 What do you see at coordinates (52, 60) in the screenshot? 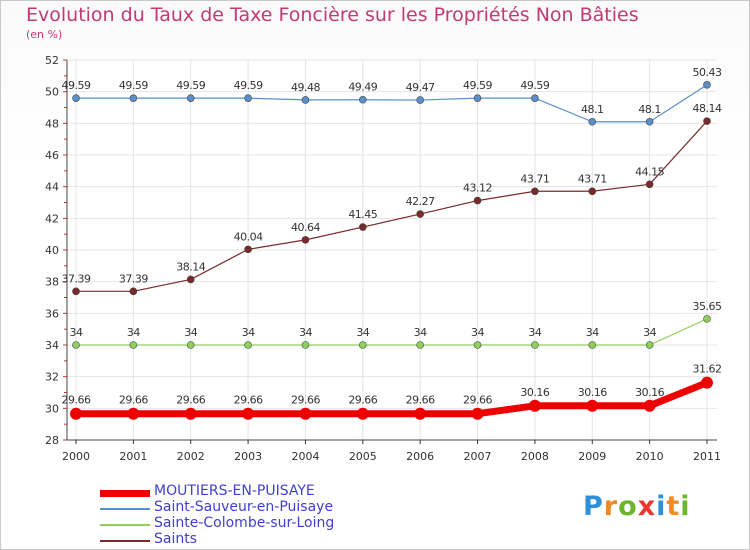
I see `y-tick-label: 52` at bounding box center [52, 60].